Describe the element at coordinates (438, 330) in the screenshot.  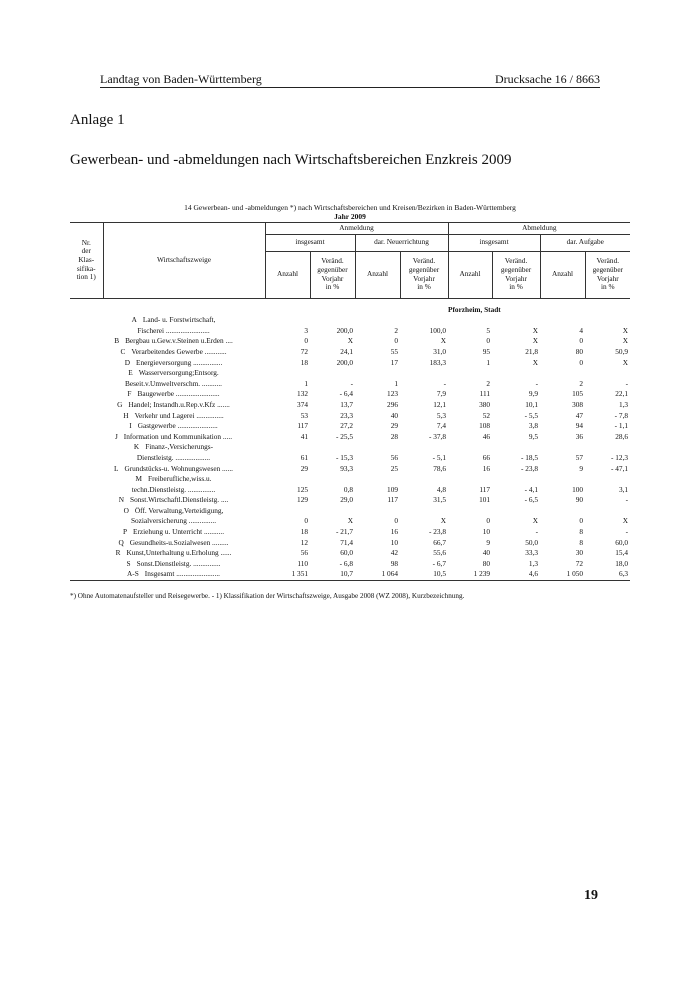
I see `value-cell: 100,0` at that location.